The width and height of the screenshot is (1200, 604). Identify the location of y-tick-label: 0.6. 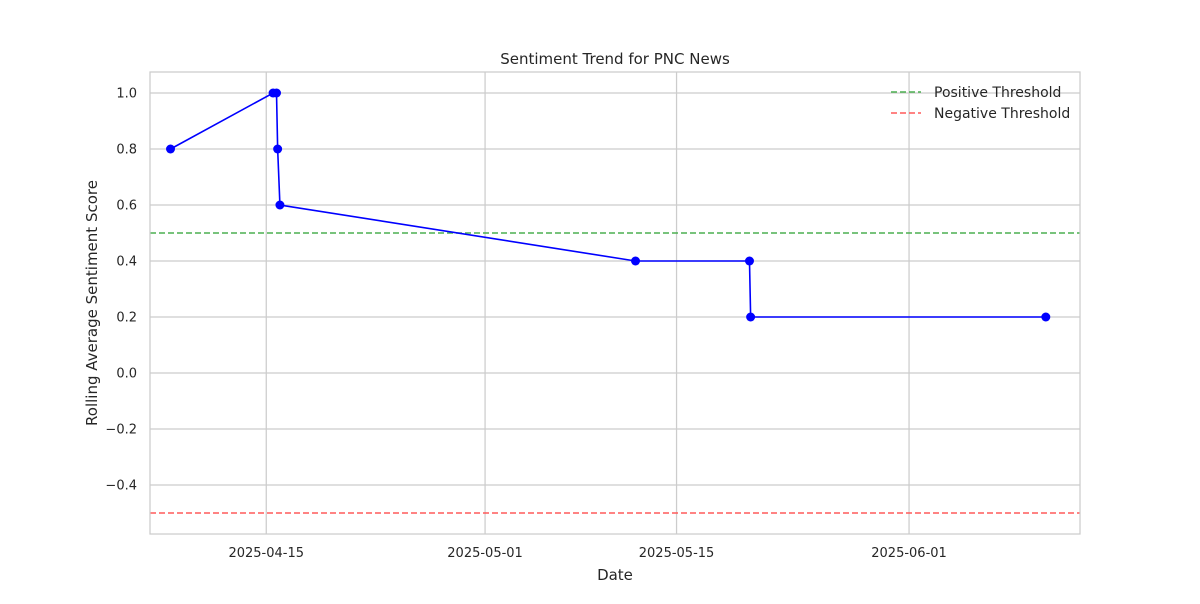
(126, 206).